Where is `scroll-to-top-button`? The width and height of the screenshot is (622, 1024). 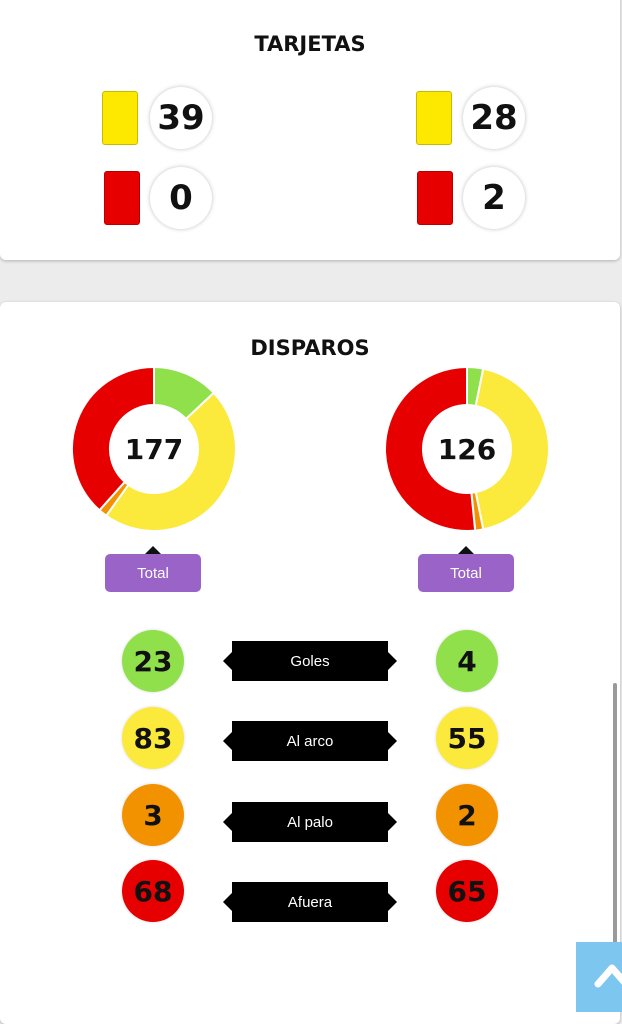 scroll-to-top-button is located at coordinates (599, 977).